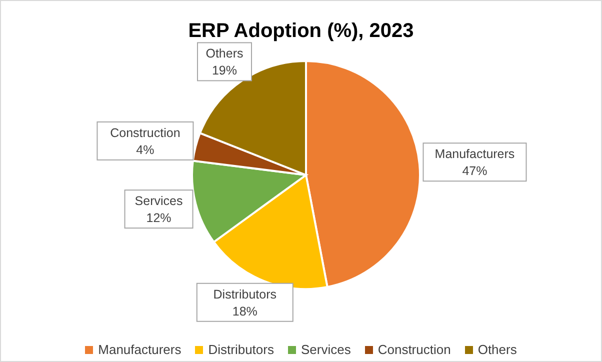 The height and width of the screenshot is (362, 602). Describe the element at coordinates (225, 53) in the screenshot. I see `slice-label: Others` at that location.